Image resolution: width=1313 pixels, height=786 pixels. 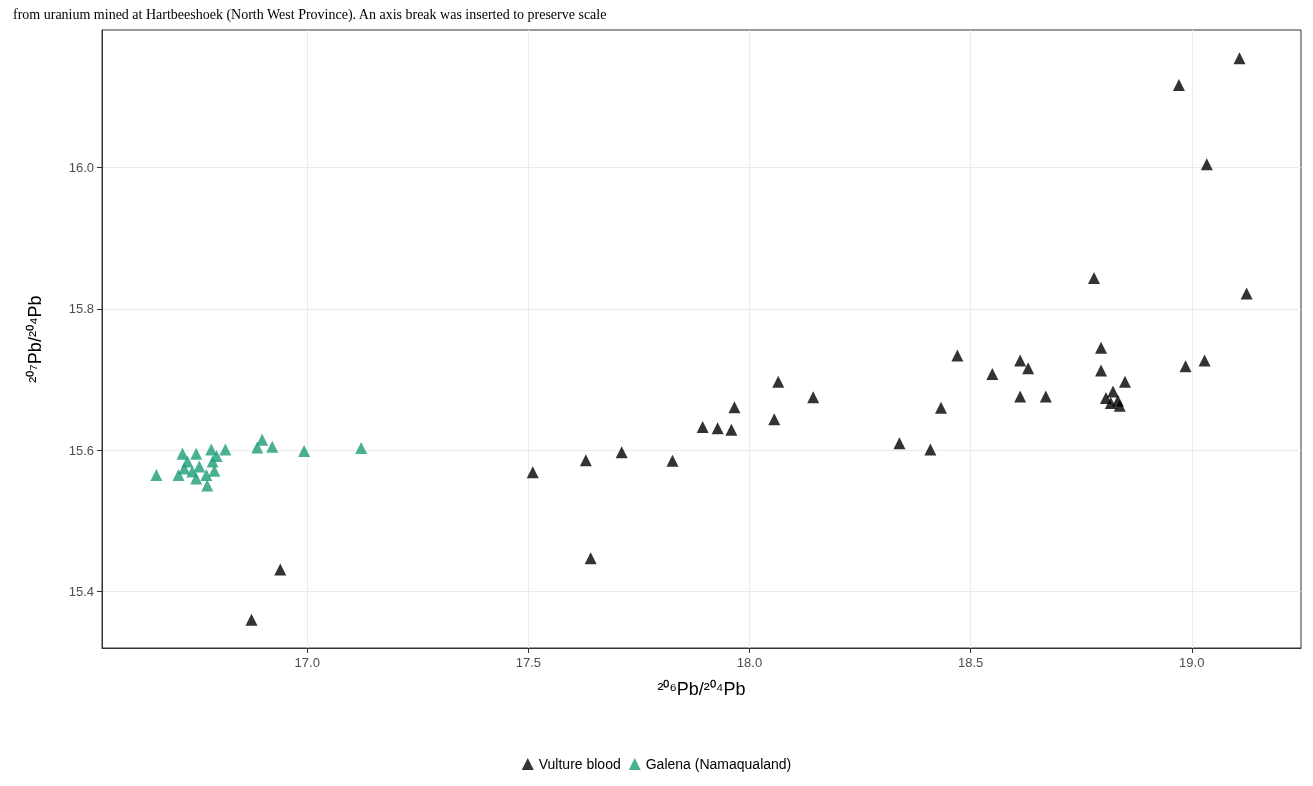 What do you see at coordinates (81, 591) in the screenshot?
I see `y-tick-label: 15.4` at bounding box center [81, 591].